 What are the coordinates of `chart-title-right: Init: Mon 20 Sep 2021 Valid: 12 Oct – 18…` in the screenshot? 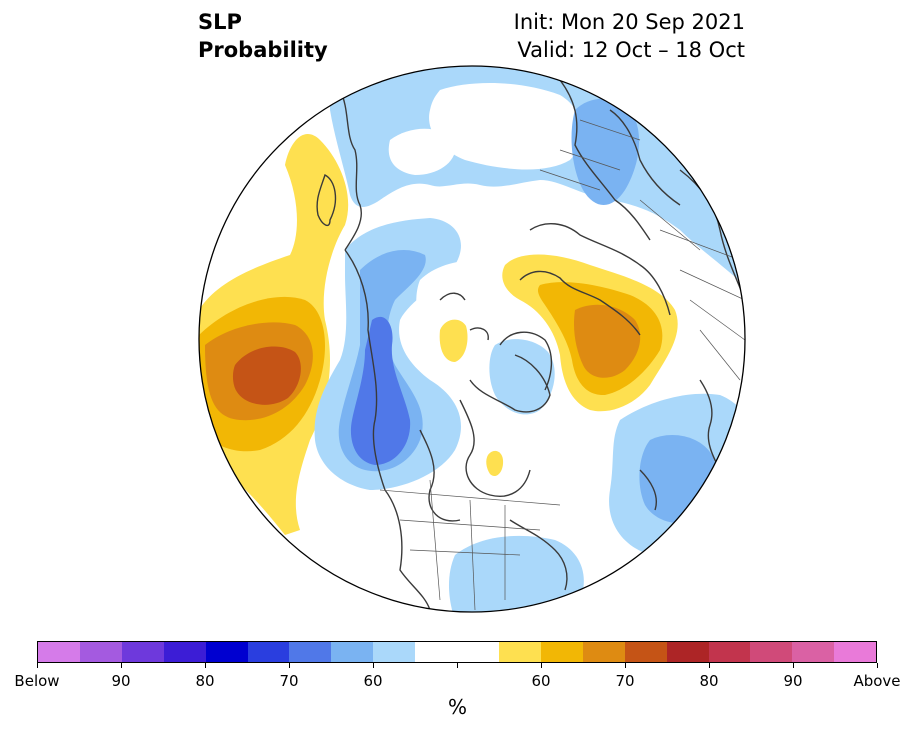 It's located at (629, 36).